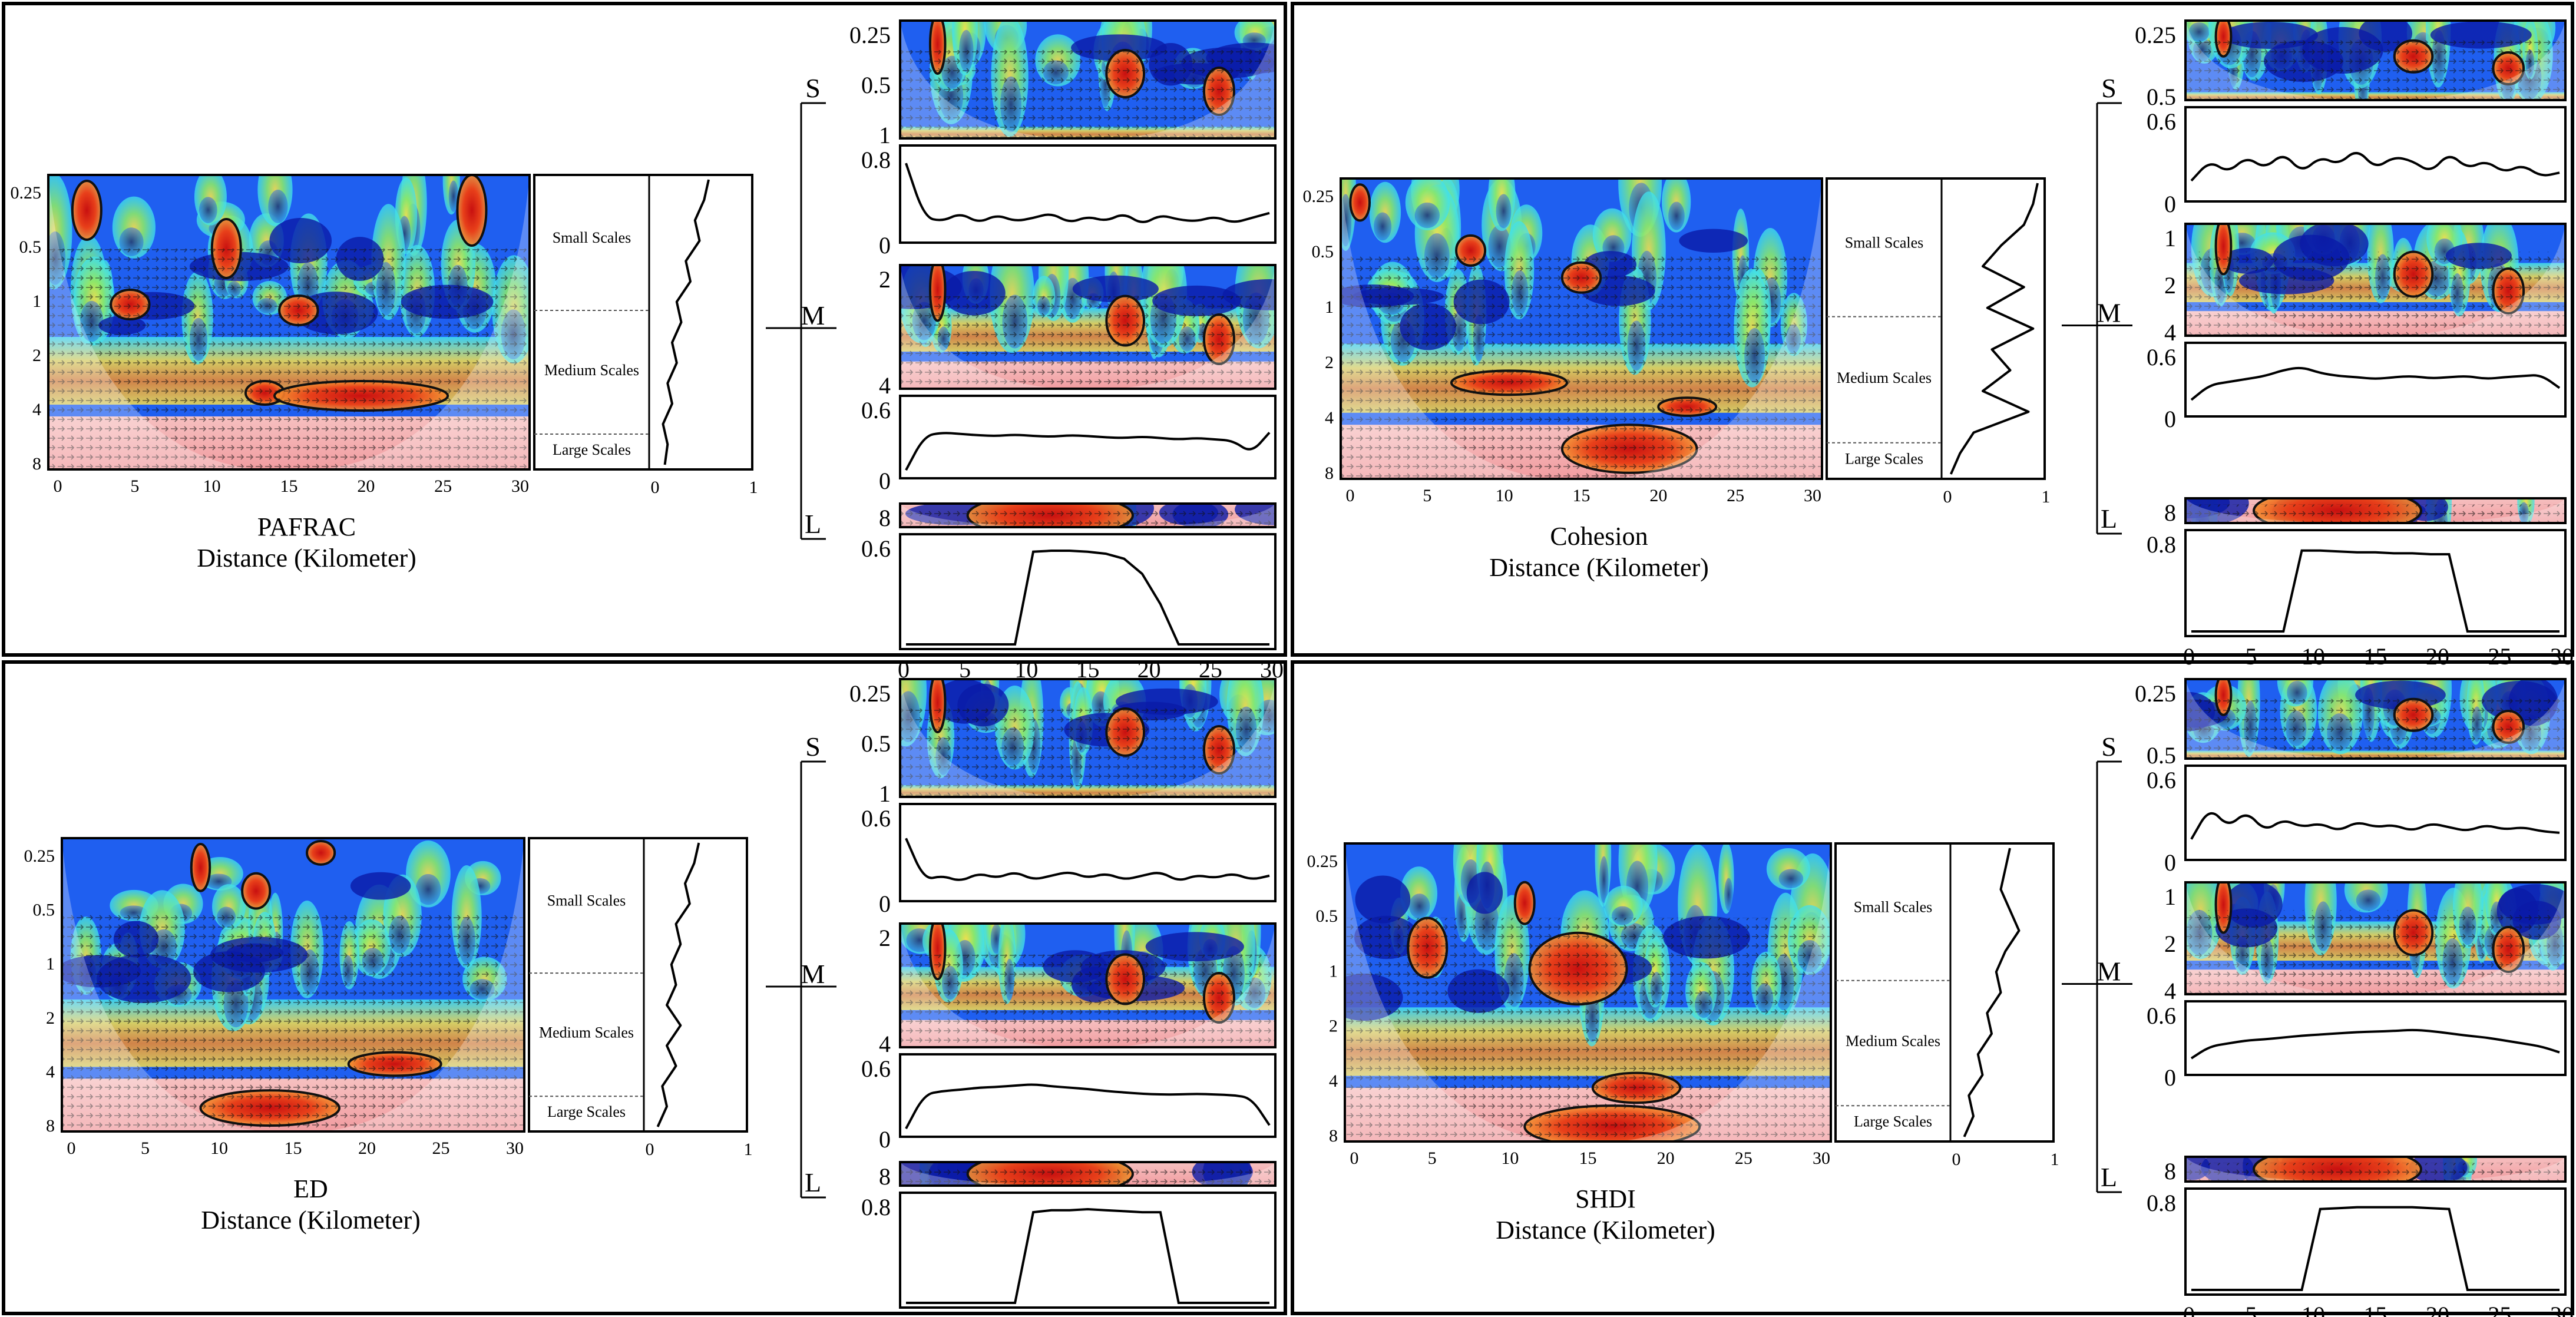 Image resolution: width=2576 pixels, height=1317 pixels. Describe the element at coordinates (592, 449) in the screenshot. I see `large-scales-label: Large Scales` at that location.